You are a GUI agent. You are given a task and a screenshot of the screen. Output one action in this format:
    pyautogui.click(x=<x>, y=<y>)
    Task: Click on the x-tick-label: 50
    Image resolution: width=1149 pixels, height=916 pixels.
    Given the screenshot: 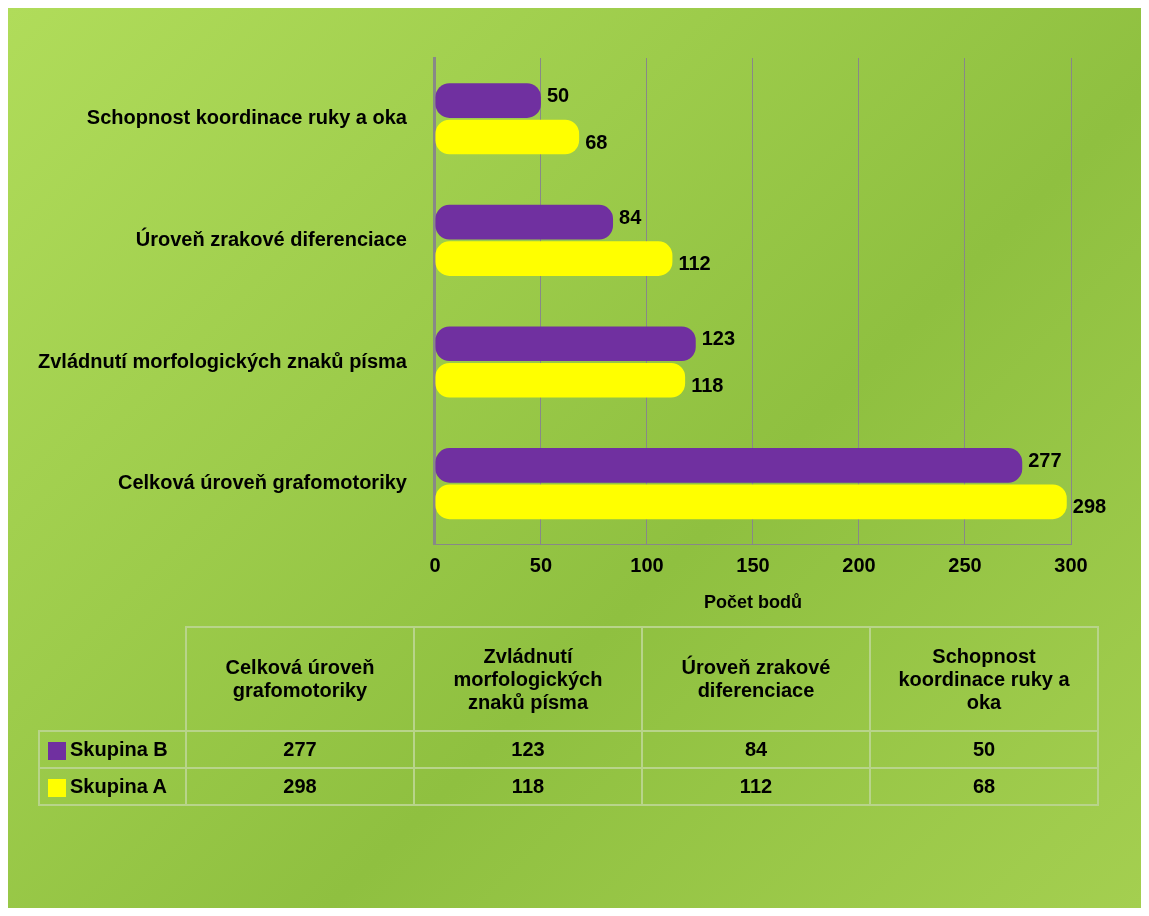 What is the action you would take?
    pyautogui.click(x=541, y=564)
    